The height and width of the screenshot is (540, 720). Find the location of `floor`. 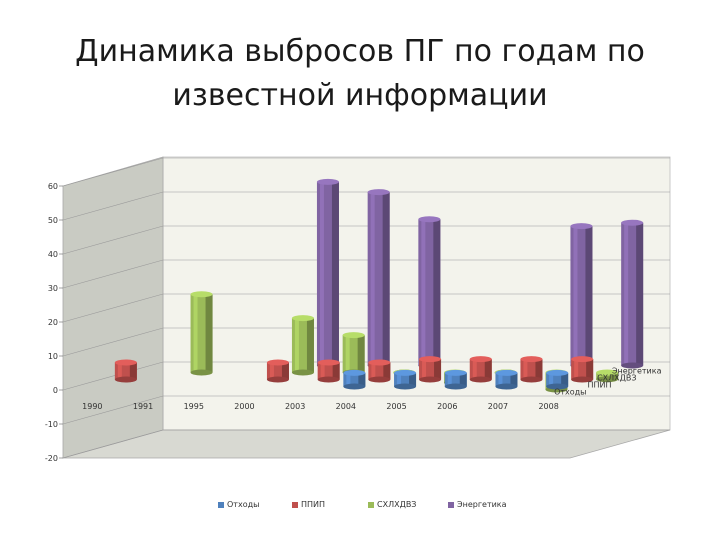

floor is located at coordinates (366, 444).